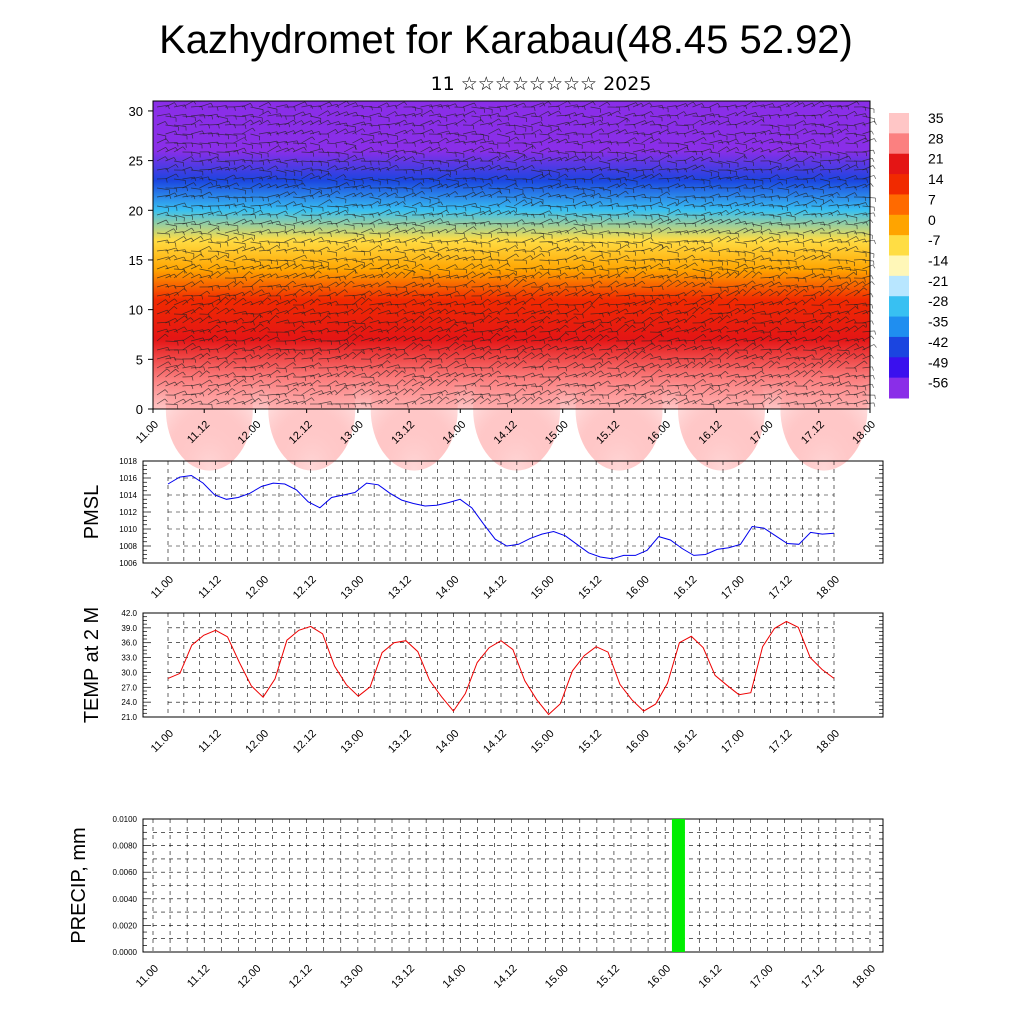  What do you see at coordinates (936, 138) in the screenshot?
I see `colorbar-label: 28` at bounding box center [936, 138].